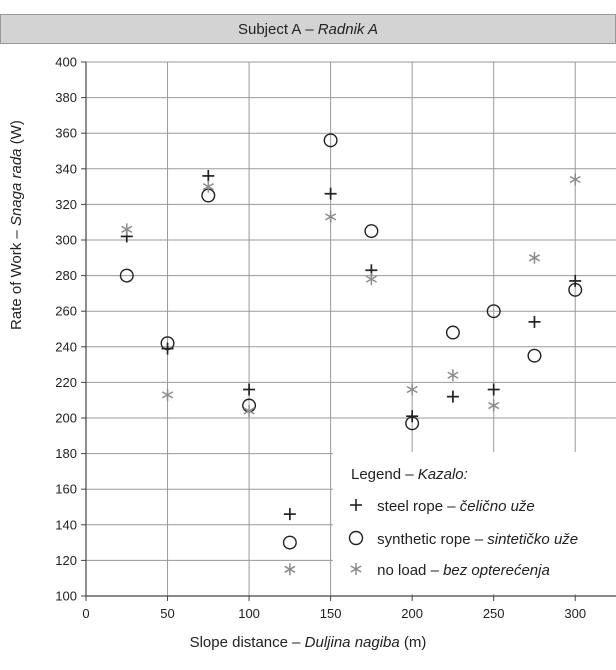 The width and height of the screenshot is (616, 670). Describe the element at coordinates (66, 133) in the screenshot. I see `y-tick-label: 360` at that location.